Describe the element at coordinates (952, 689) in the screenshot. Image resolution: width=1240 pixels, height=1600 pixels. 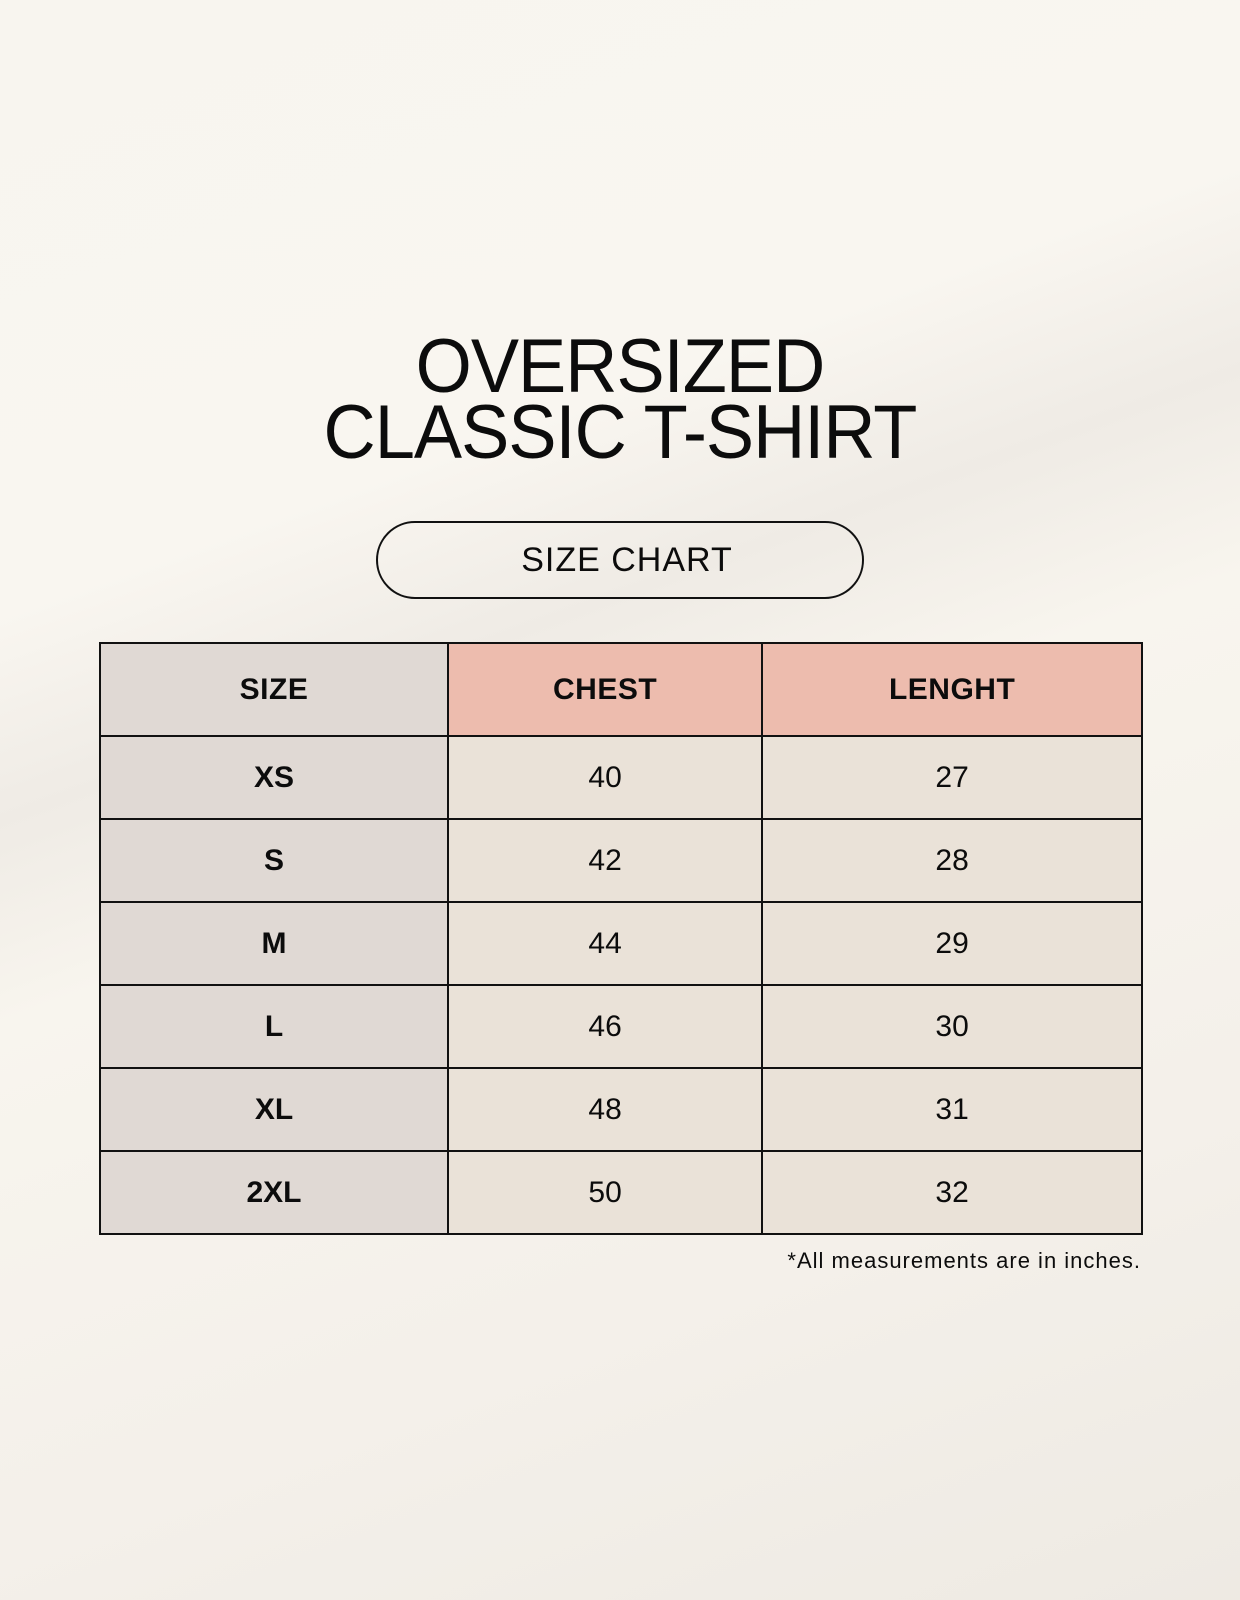
I see `header-length: LENGHT` at that location.